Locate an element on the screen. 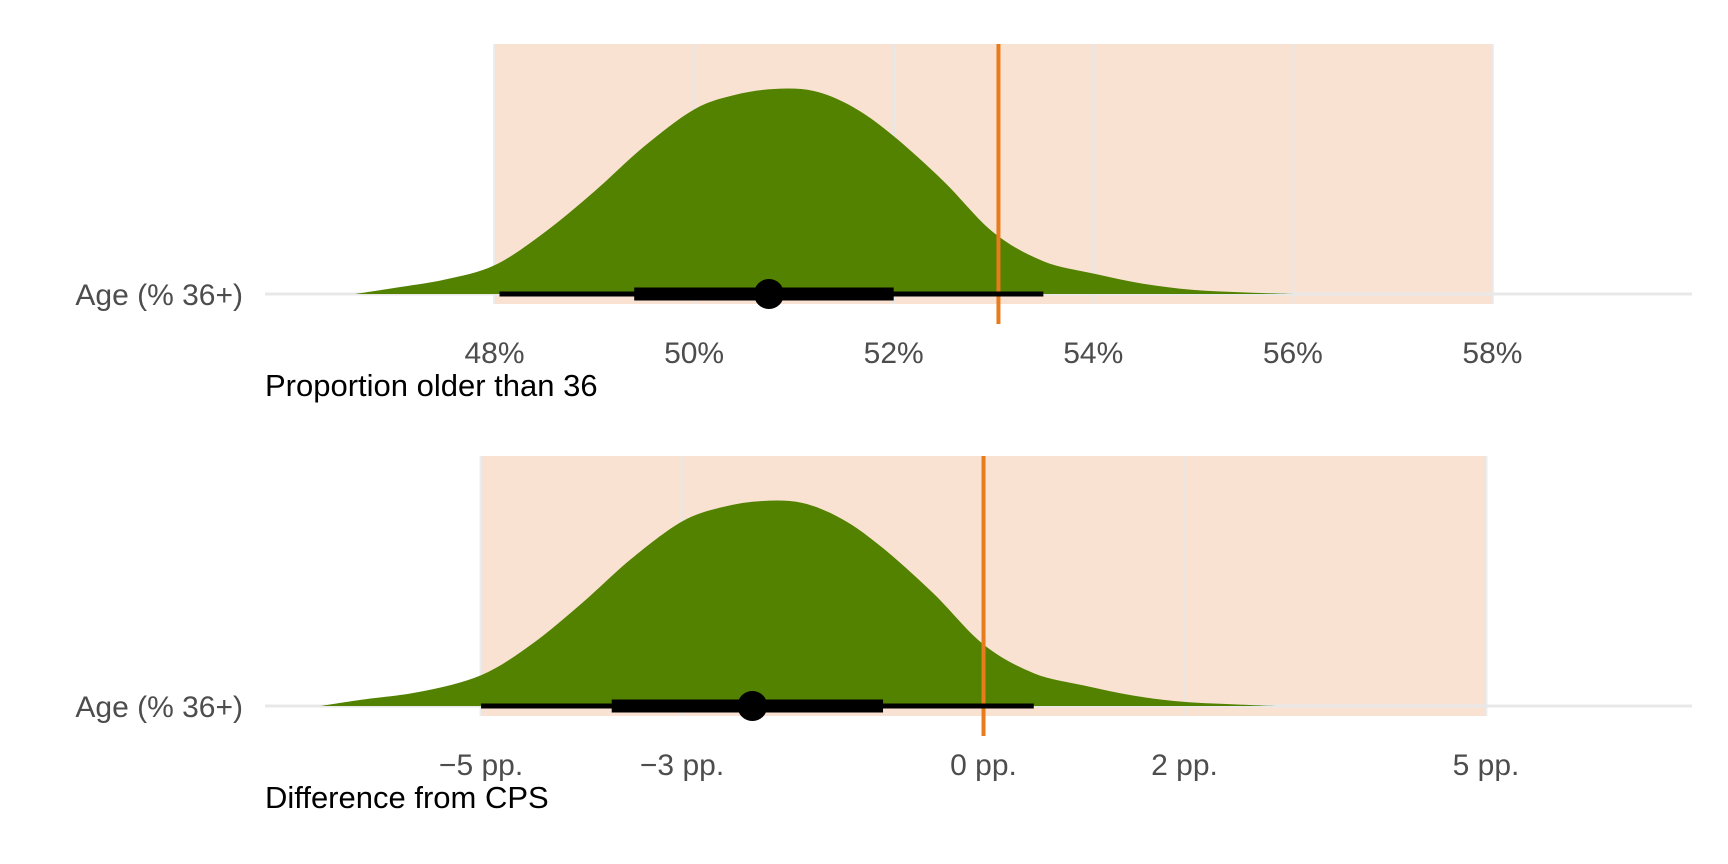  x-tick-label: 5 pp. is located at coordinates (1486, 765).